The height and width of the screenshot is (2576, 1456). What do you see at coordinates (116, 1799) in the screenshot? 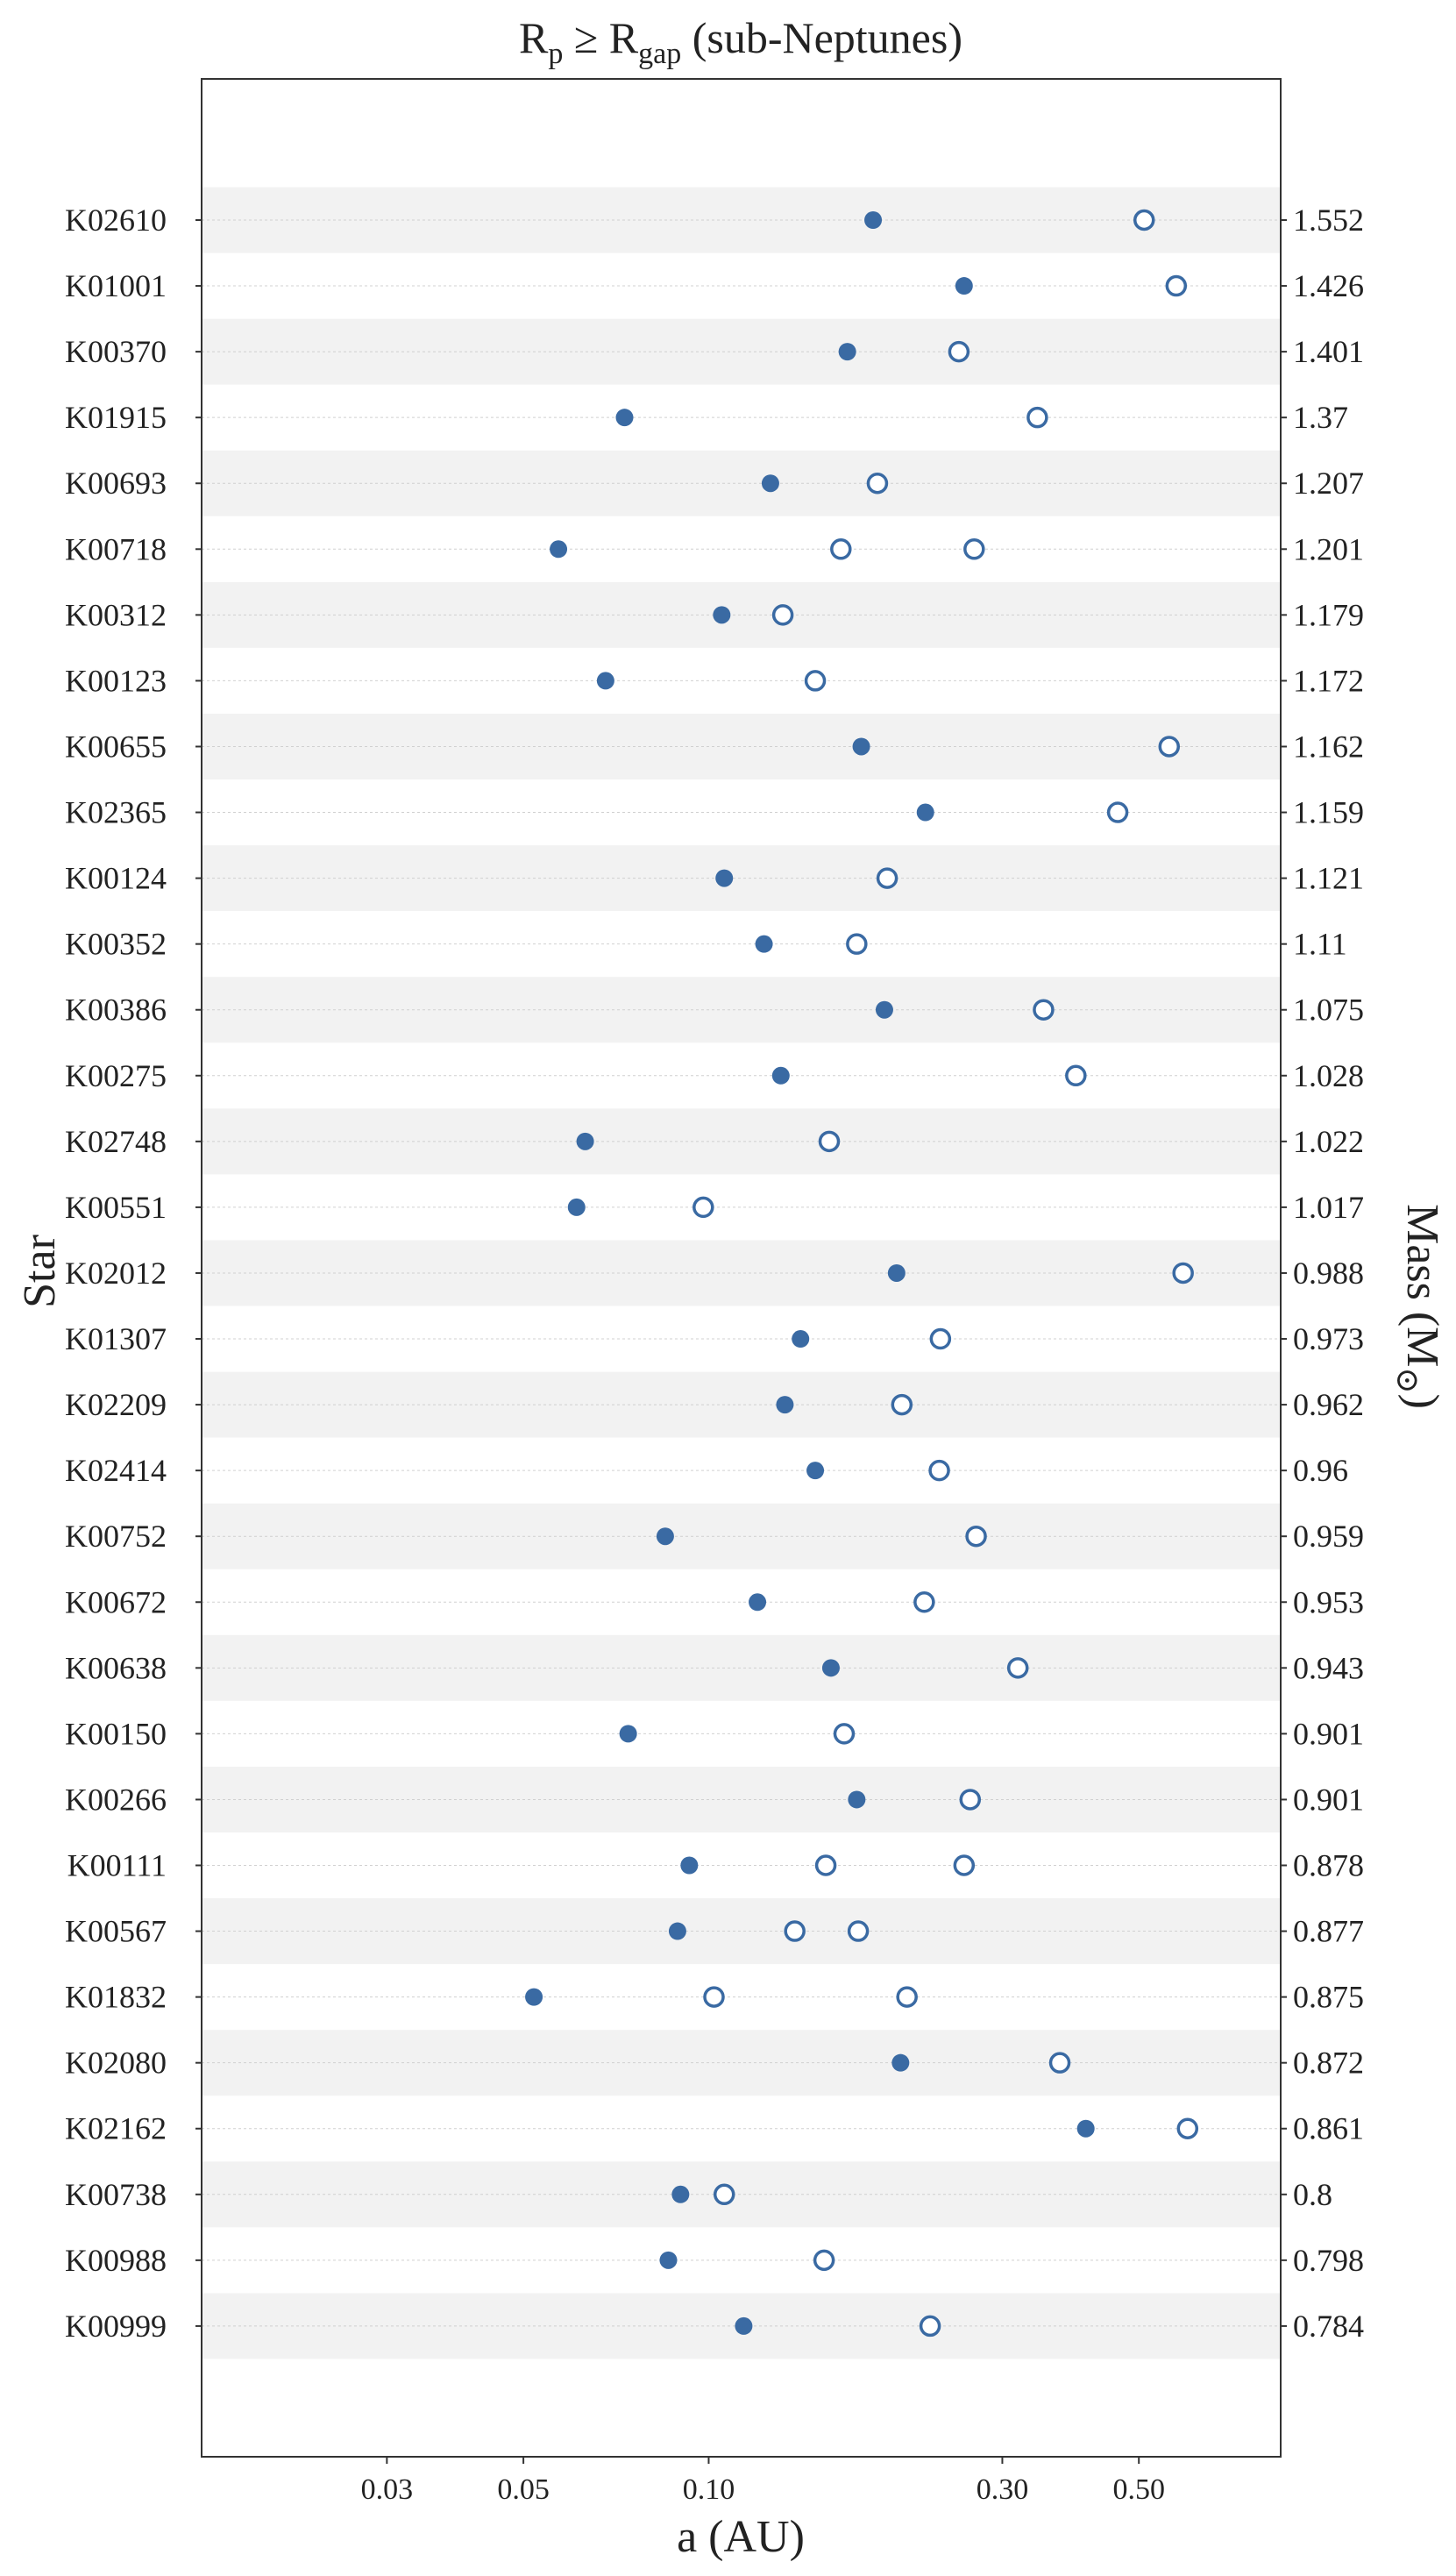
I see `star-label: K00266` at bounding box center [116, 1799].